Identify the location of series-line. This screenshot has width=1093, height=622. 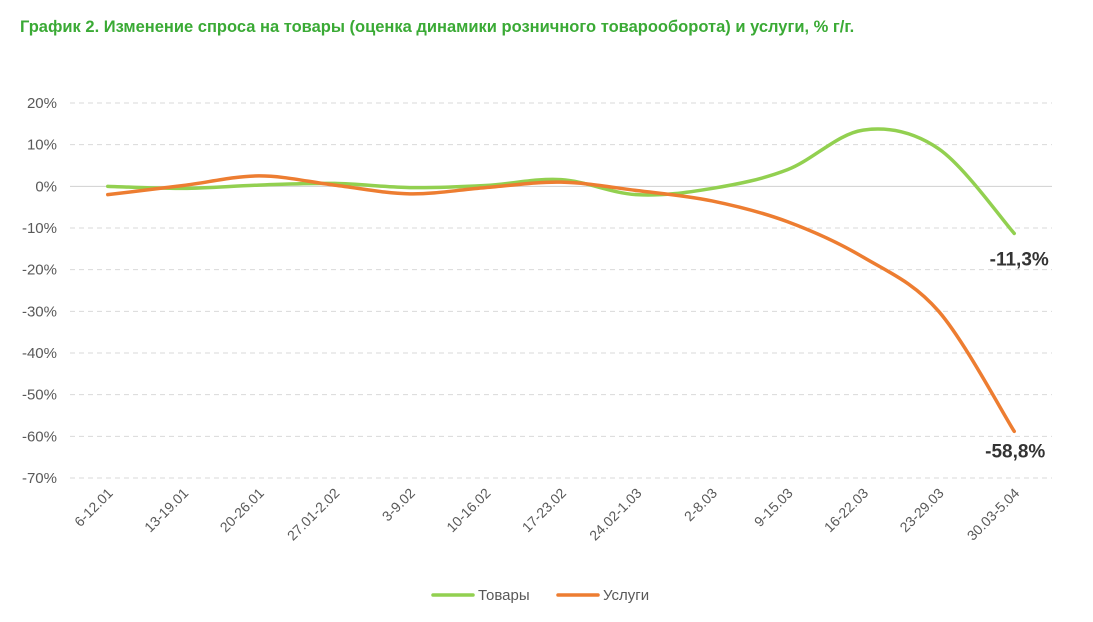
(561, 181).